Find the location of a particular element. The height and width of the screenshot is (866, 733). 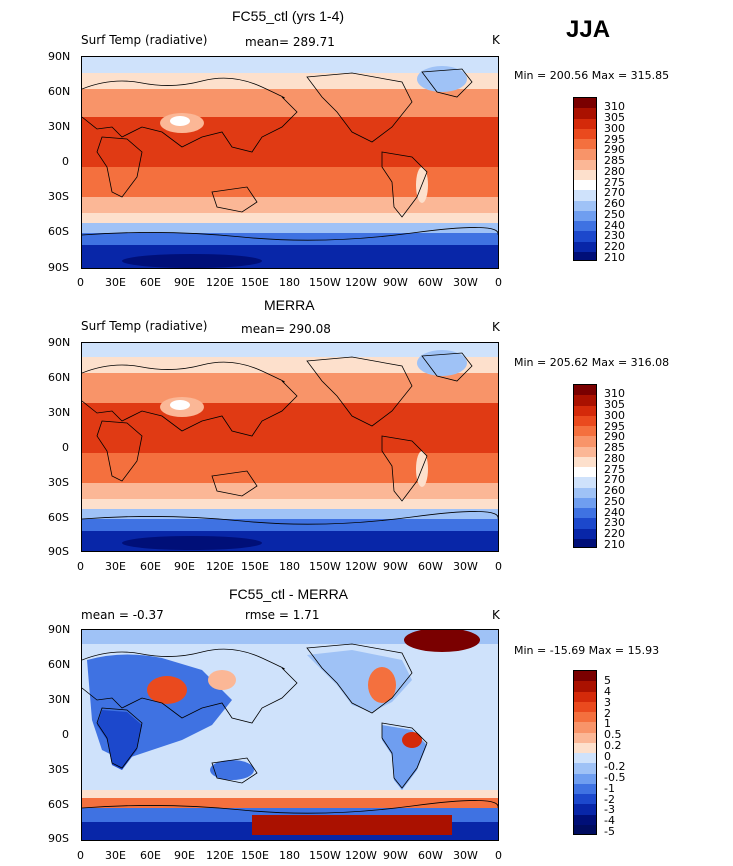

panel-3-colorbar-label: 0 is located at coordinates (607, 756).